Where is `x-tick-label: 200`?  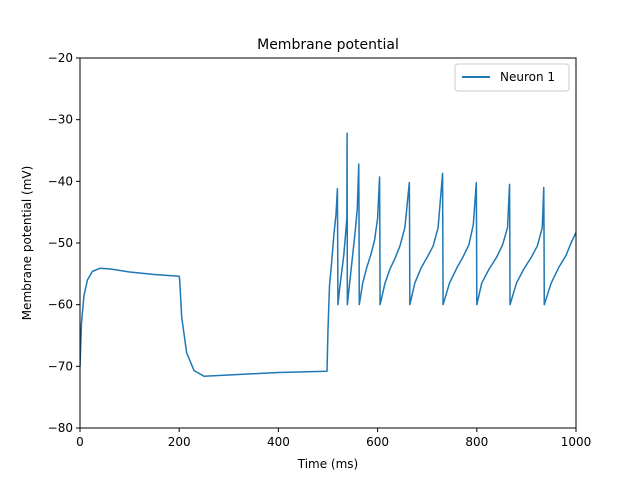
x-tick-label: 200 is located at coordinates (179, 442).